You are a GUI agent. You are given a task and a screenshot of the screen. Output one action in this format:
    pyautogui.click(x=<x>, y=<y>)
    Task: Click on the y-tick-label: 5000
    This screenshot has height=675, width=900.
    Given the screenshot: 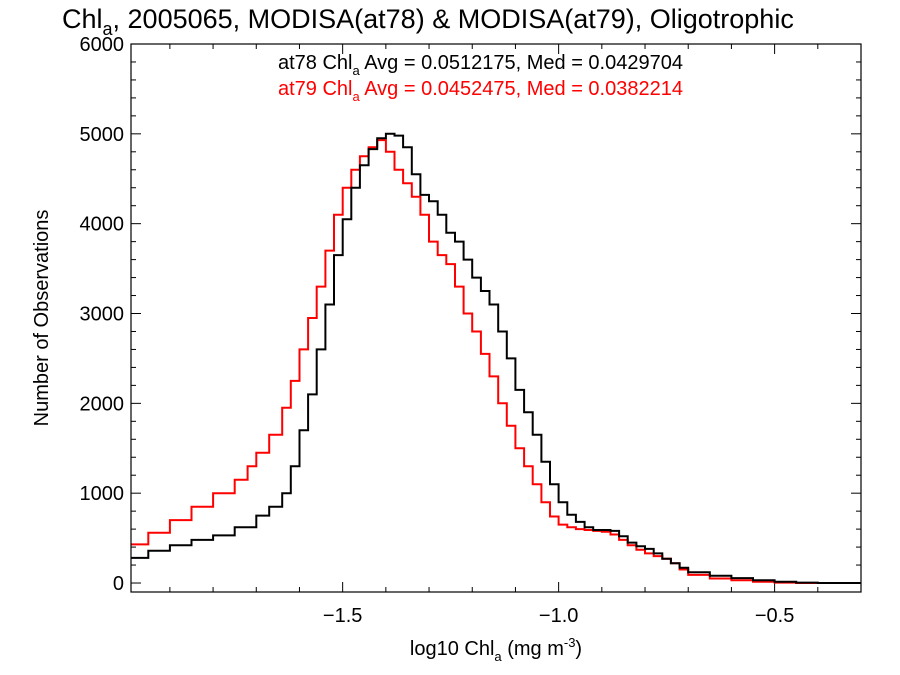 What is the action you would take?
    pyautogui.click(x=102, y=135)
    